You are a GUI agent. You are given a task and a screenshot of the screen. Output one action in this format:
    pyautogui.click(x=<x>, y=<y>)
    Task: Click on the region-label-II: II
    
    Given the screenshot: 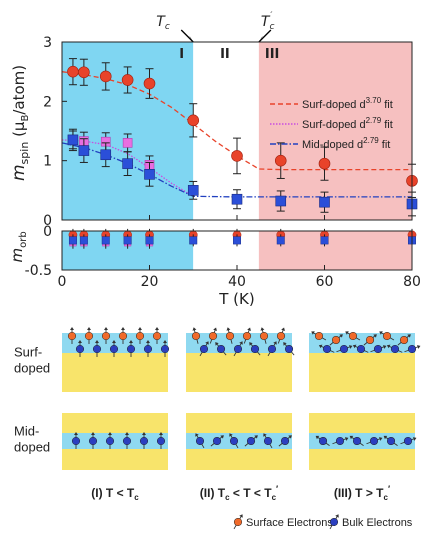 What is the action you would take?
    pyautogui.click(x=225, y=54)
    